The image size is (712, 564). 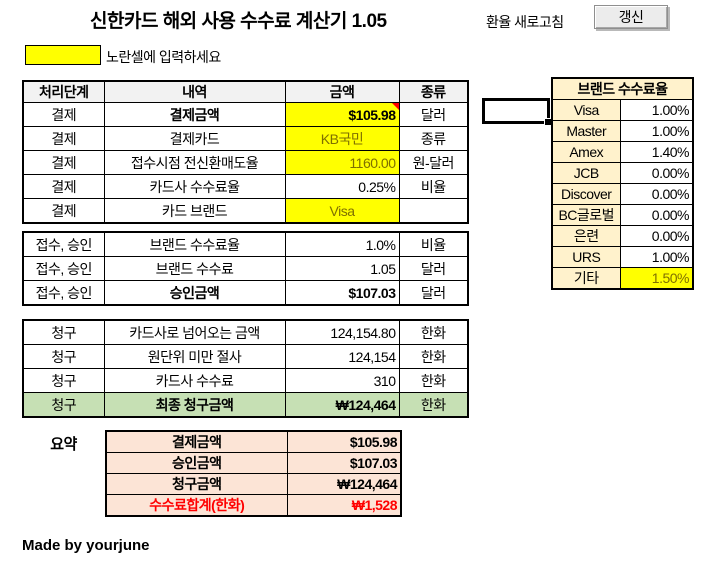 I want to click on table-row: 결제 접수시점 전신환매도율 1160.00 원-달러, so click(x=245, y=162).